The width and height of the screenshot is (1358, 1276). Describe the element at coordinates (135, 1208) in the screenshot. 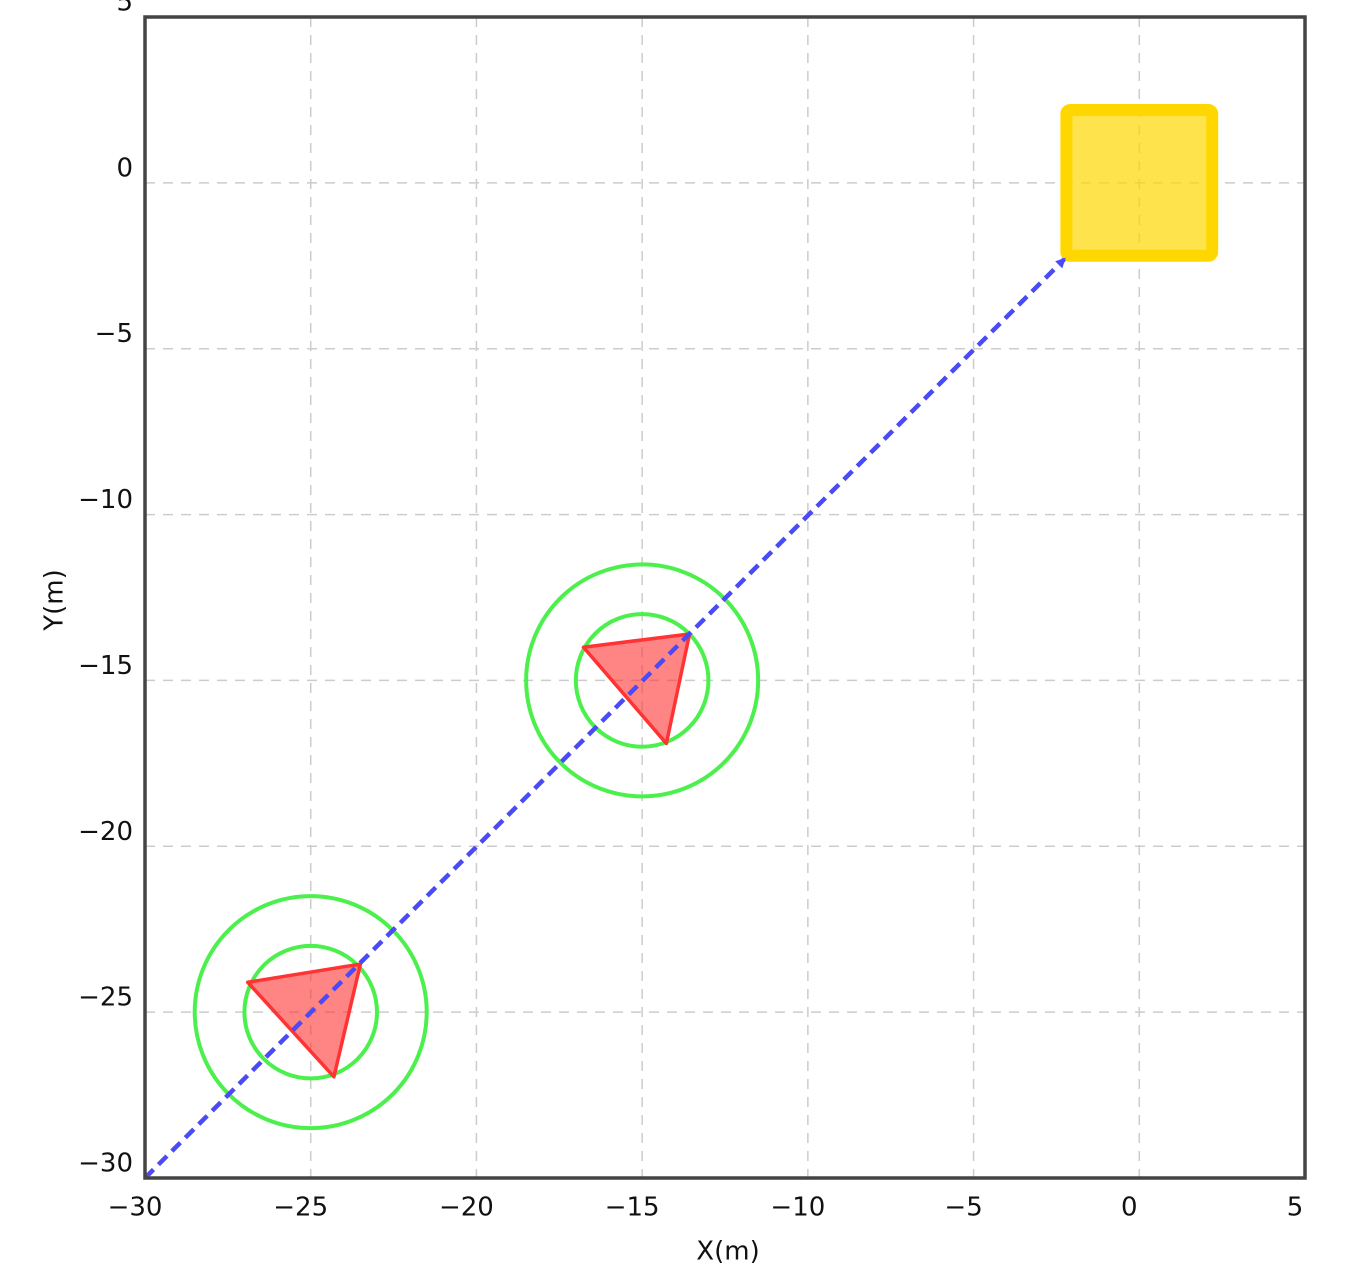

I see `x-tick-label: −30` at that location.